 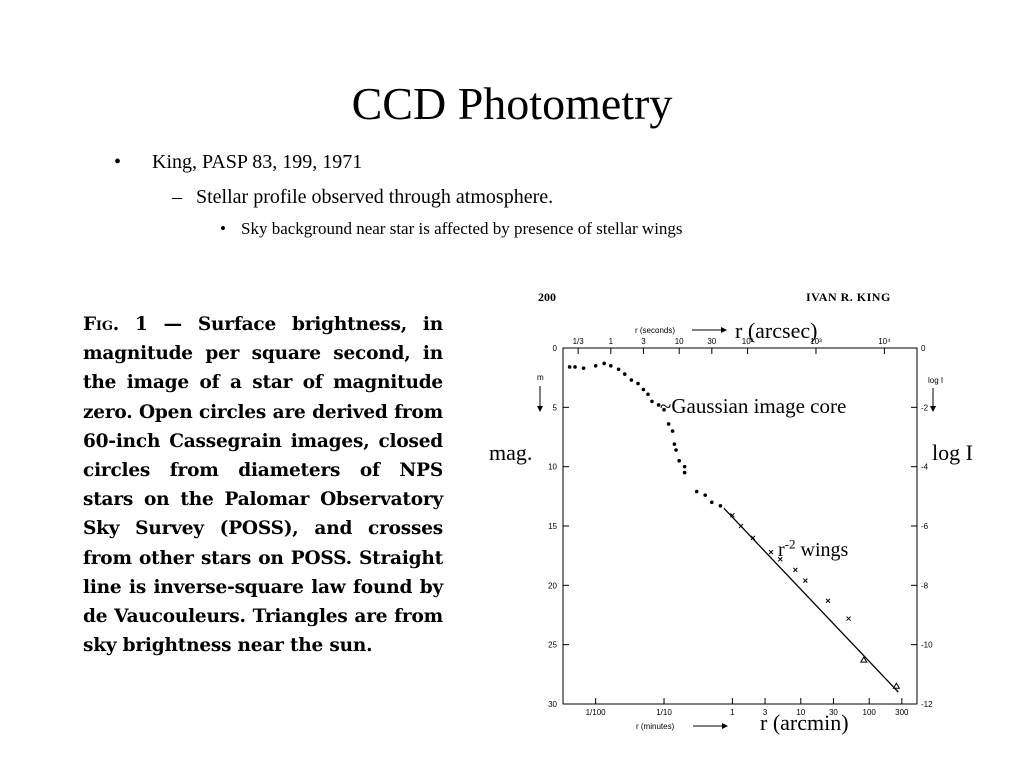 What do you see at coordinates (790, 544) in the screenshot?
I see `wings-exponent: -2` at bounding box center [790, 544].